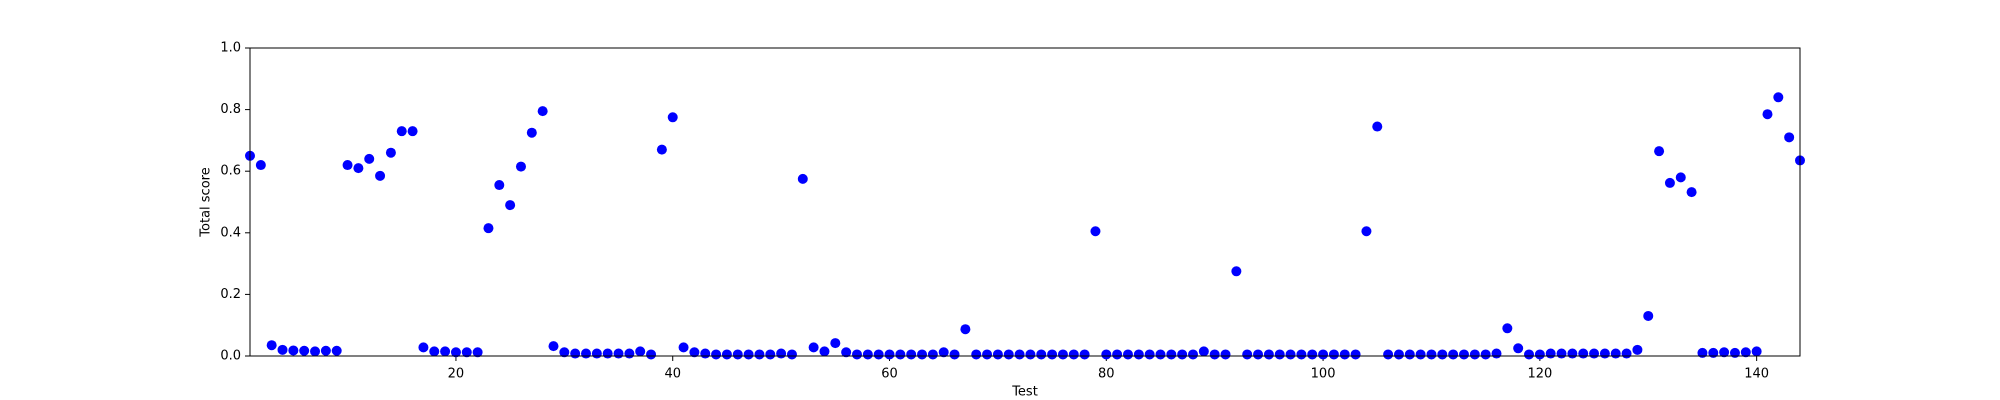  I want to click on x-tick-label: 140, so click(1756, 374).